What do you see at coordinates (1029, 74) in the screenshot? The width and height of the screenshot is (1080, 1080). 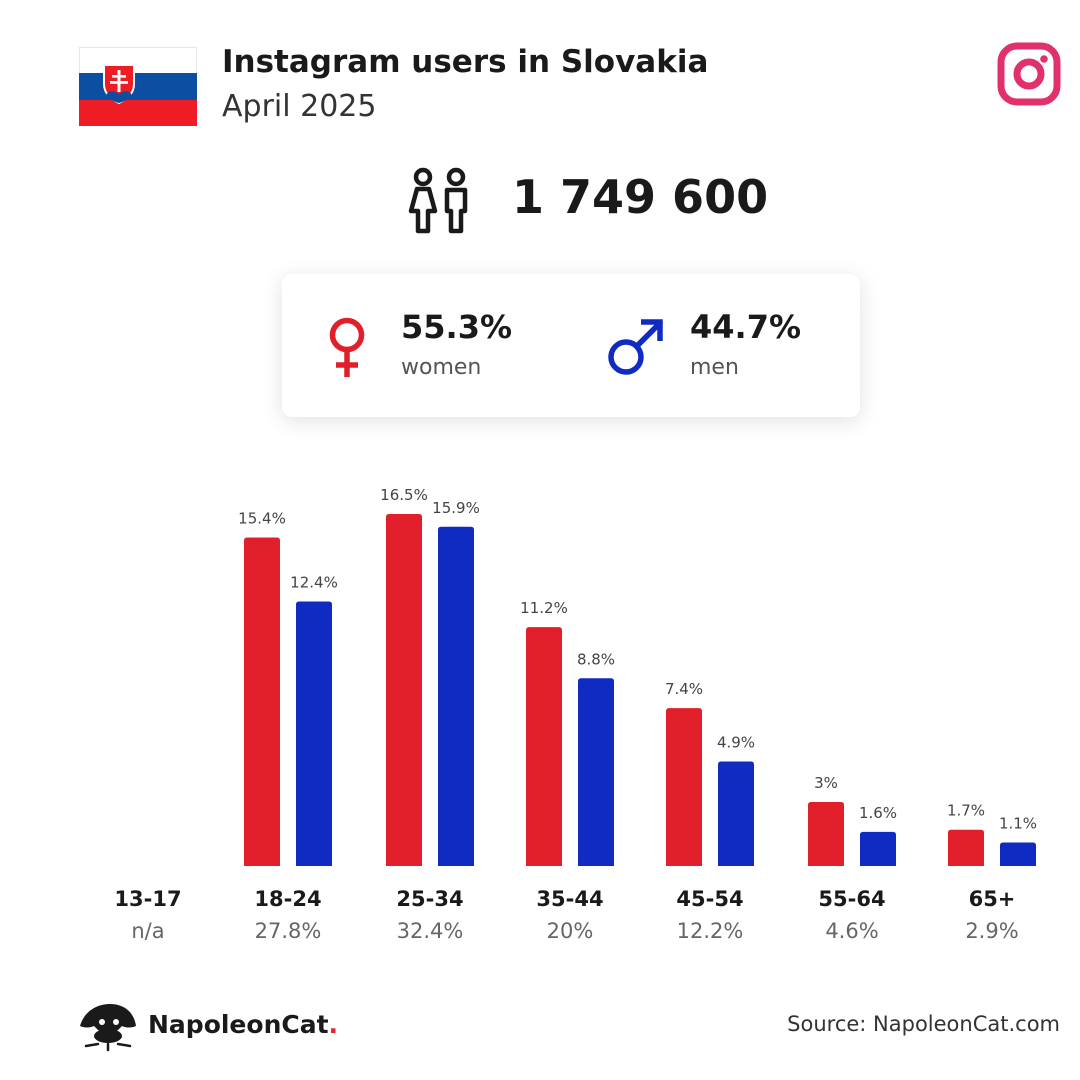 I see `instagram-icon` at bounding box center [1029, 74].